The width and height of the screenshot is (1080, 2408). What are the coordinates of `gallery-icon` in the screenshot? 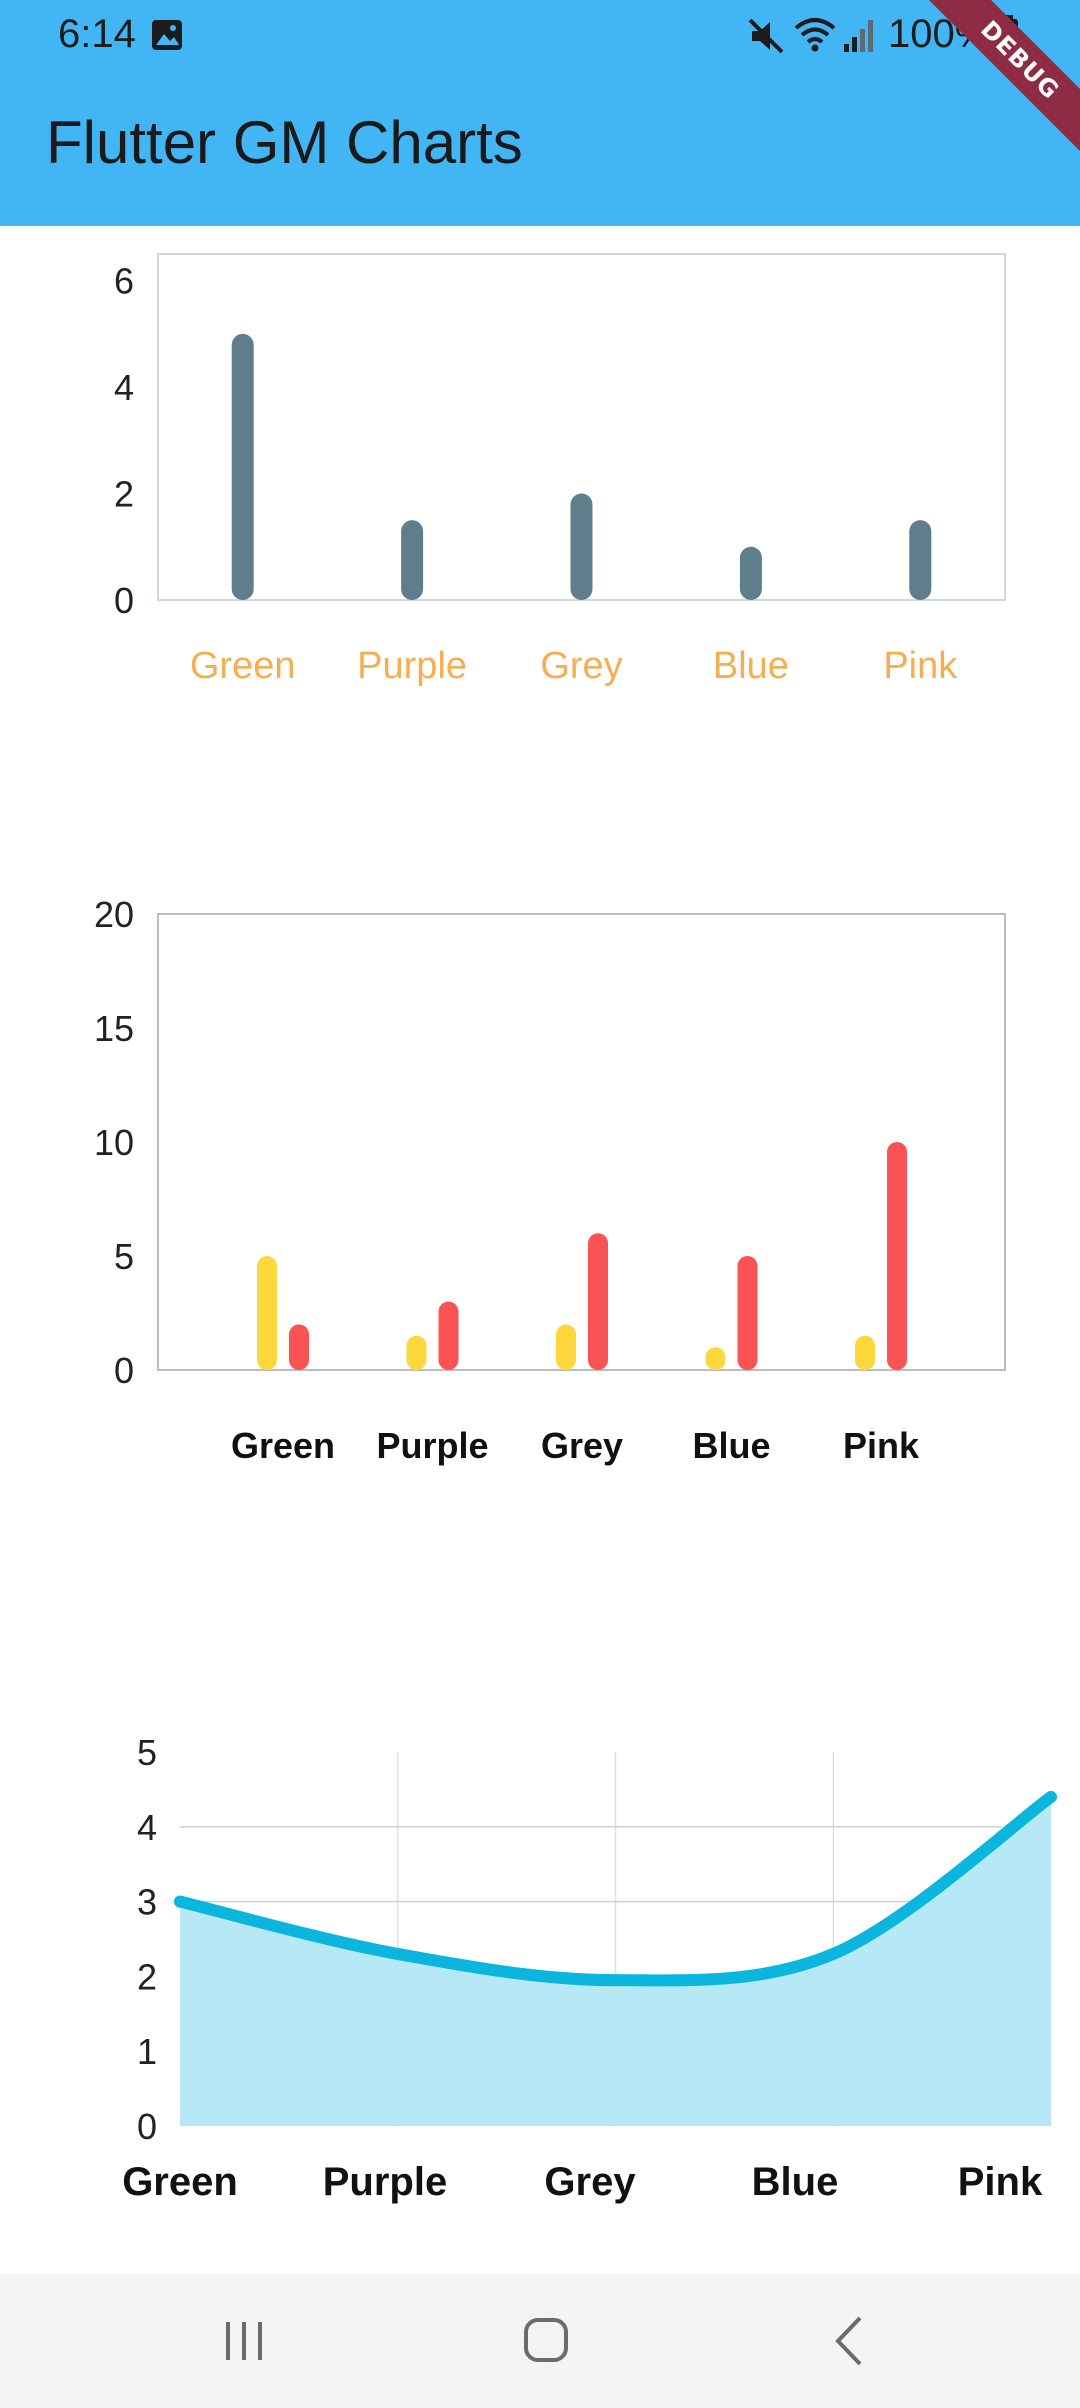 It's located at (167, 35).